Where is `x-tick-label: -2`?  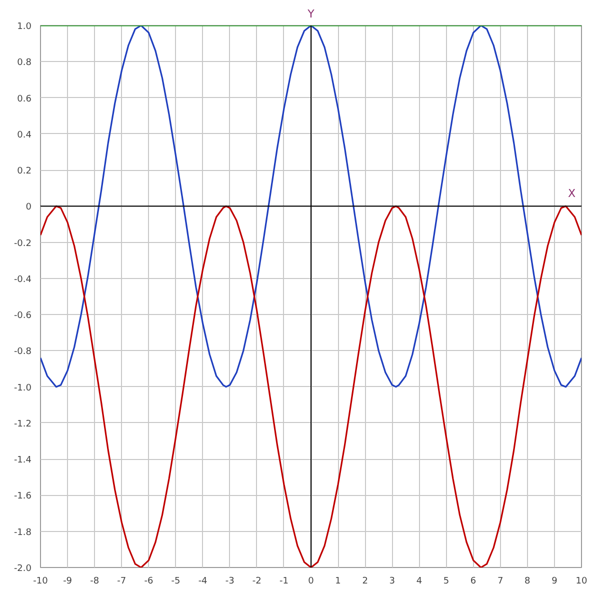
x-tick-label: -2 is located at coordinates (257, 581).